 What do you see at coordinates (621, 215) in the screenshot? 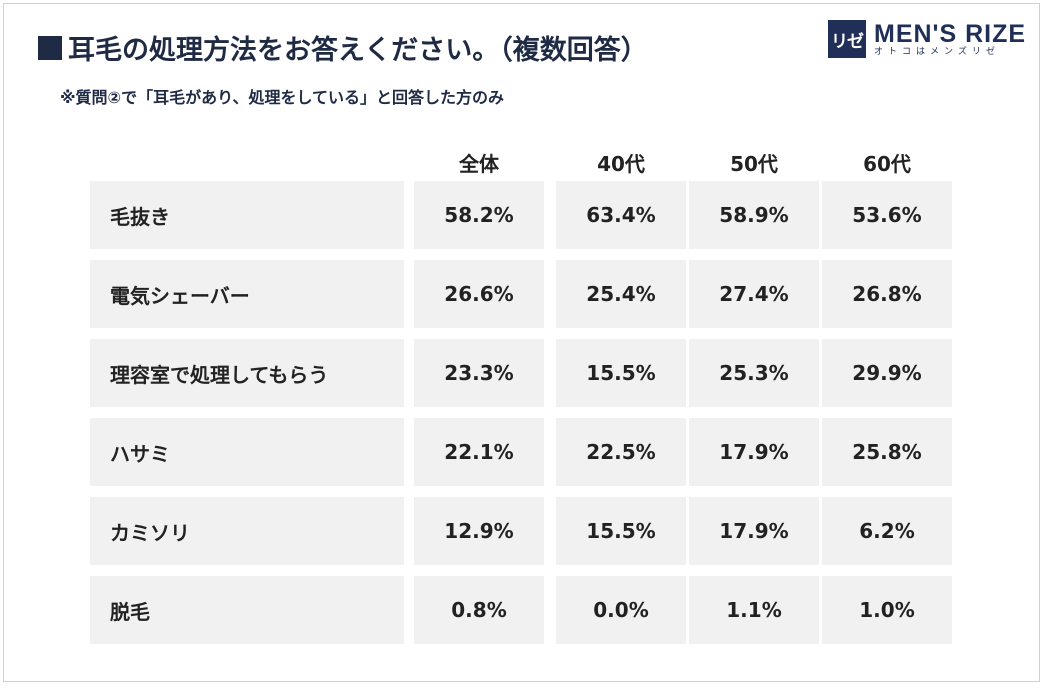
I see `value-cell: 63.4%` at bounding box center [621, 215].